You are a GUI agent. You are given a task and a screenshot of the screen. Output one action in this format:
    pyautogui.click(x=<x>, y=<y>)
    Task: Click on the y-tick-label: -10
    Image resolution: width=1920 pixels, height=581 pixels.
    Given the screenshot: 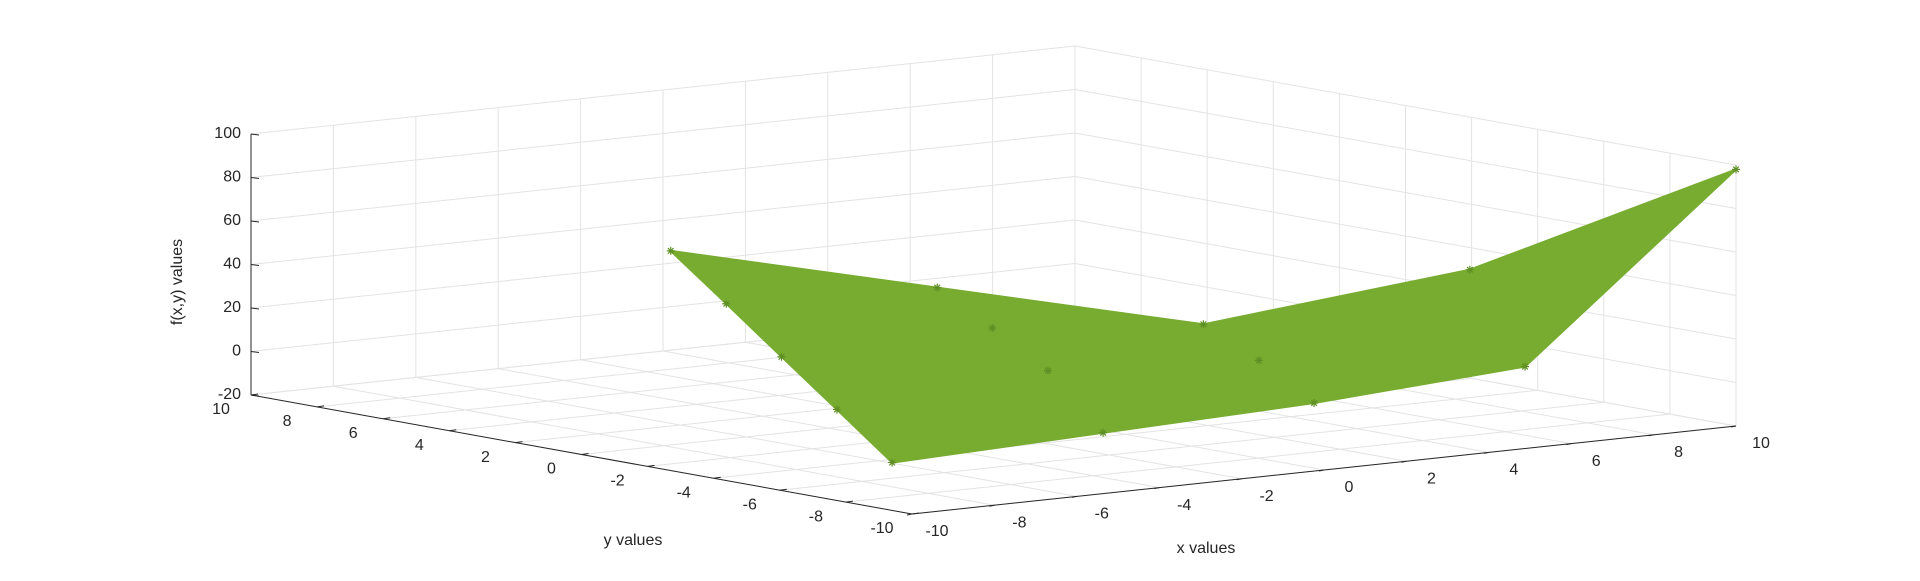 What is the action you would take?
    pyautogui.click(x=881, y=528)
    